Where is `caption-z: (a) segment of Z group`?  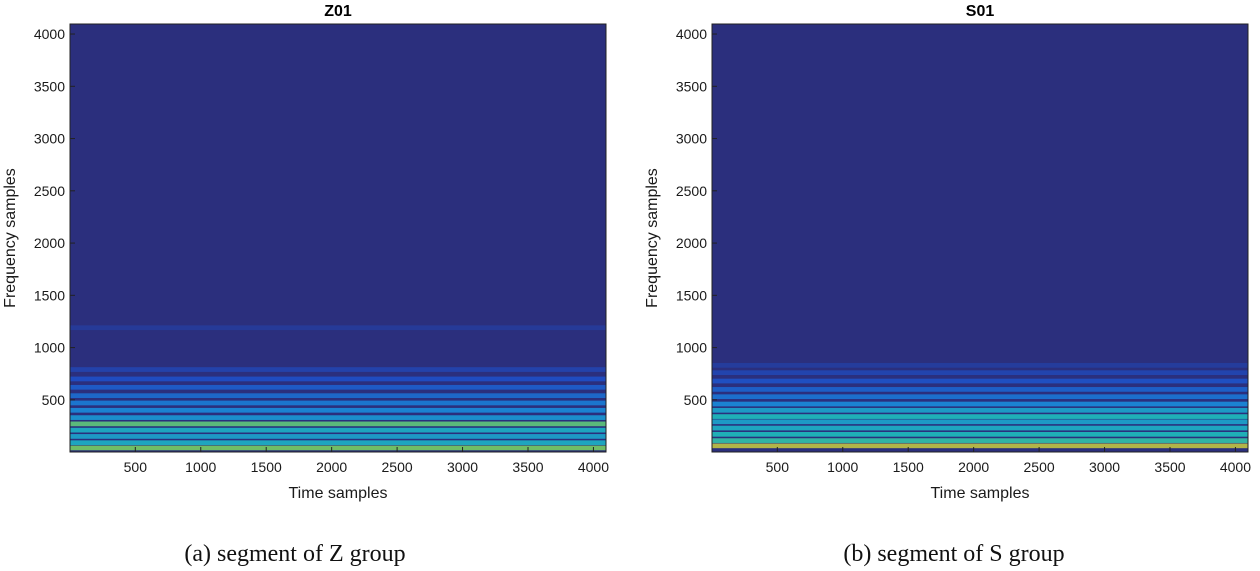 caption-z: (a) segment of Z group is located at coordinates (294, 554).